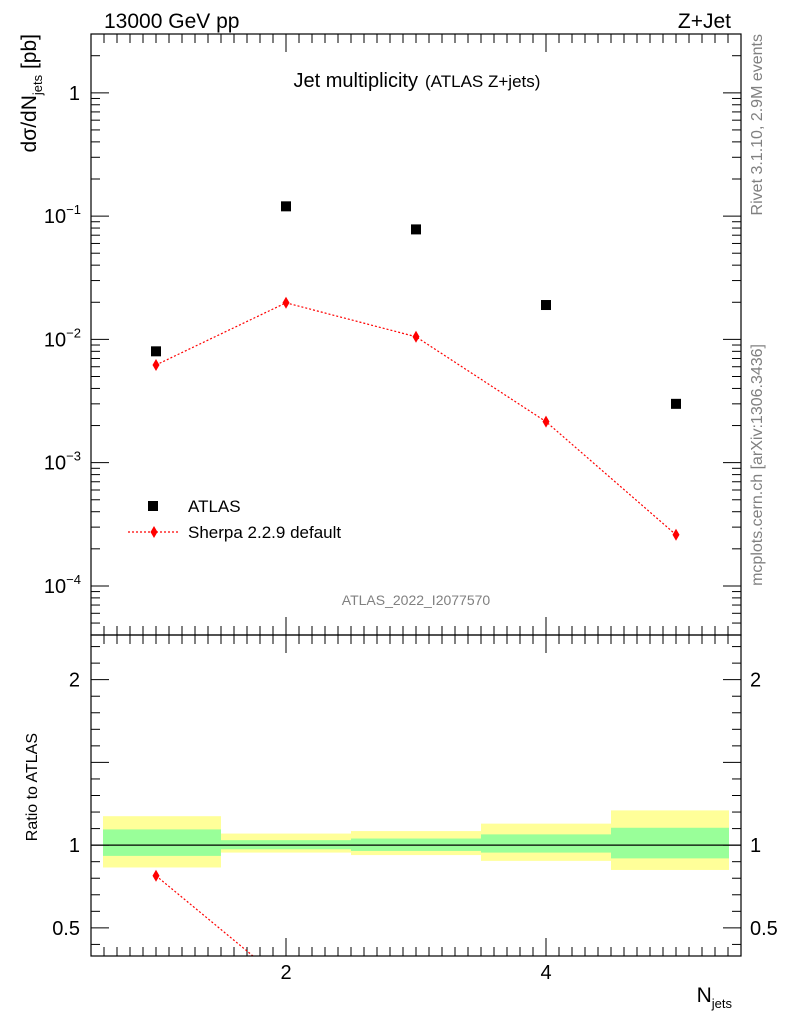  Describe the element at coordinates (66, 929) in the screenshot. I see `ratio-y-tick-label-left: 0.5` at that location.